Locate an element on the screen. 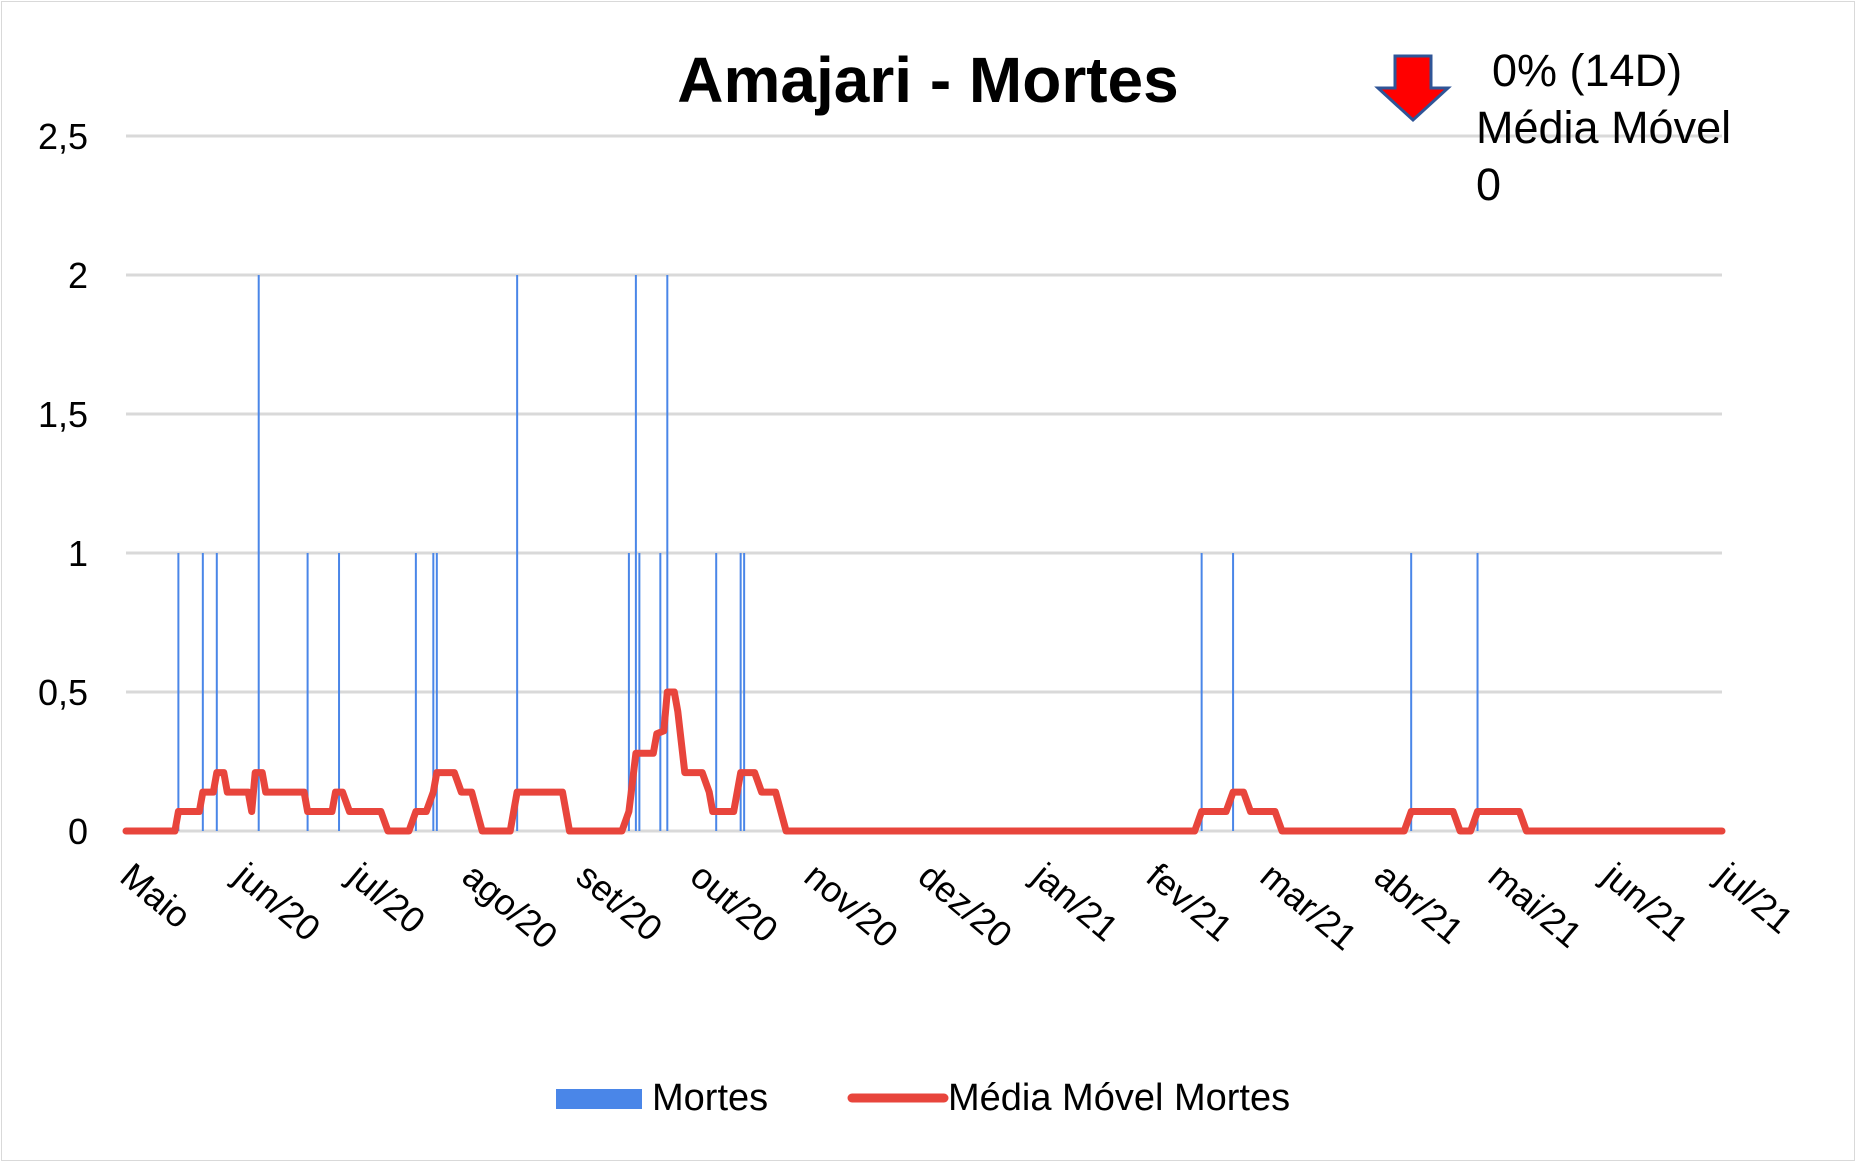 The height and width of the screenshot is (1164, 1858). y-tick-label: 0 is located at coordinates (78, 831).